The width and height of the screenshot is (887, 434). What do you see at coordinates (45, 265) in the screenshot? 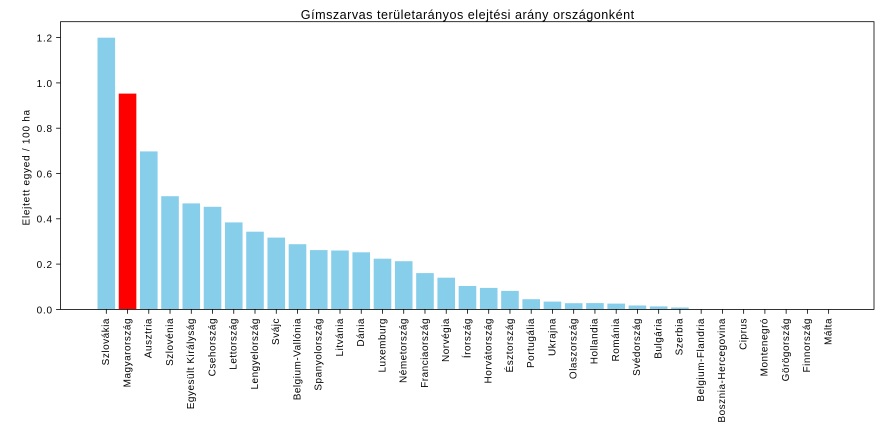
I see `svg-text: 0.2` at bounding box center [45, 265].